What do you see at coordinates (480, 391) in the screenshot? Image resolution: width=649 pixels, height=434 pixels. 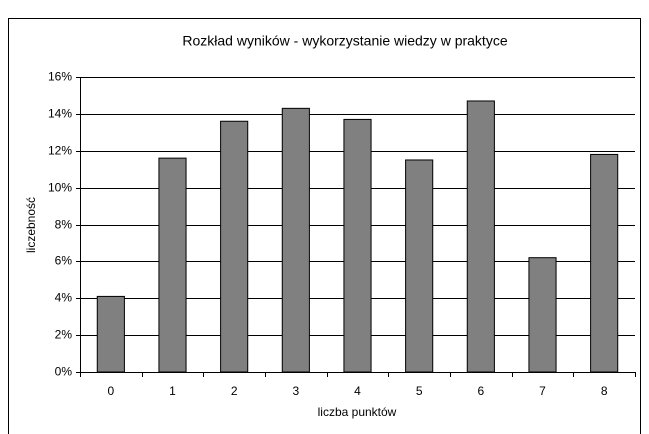 I see `x-tick-label: 6` at bounding box center [480, 391].